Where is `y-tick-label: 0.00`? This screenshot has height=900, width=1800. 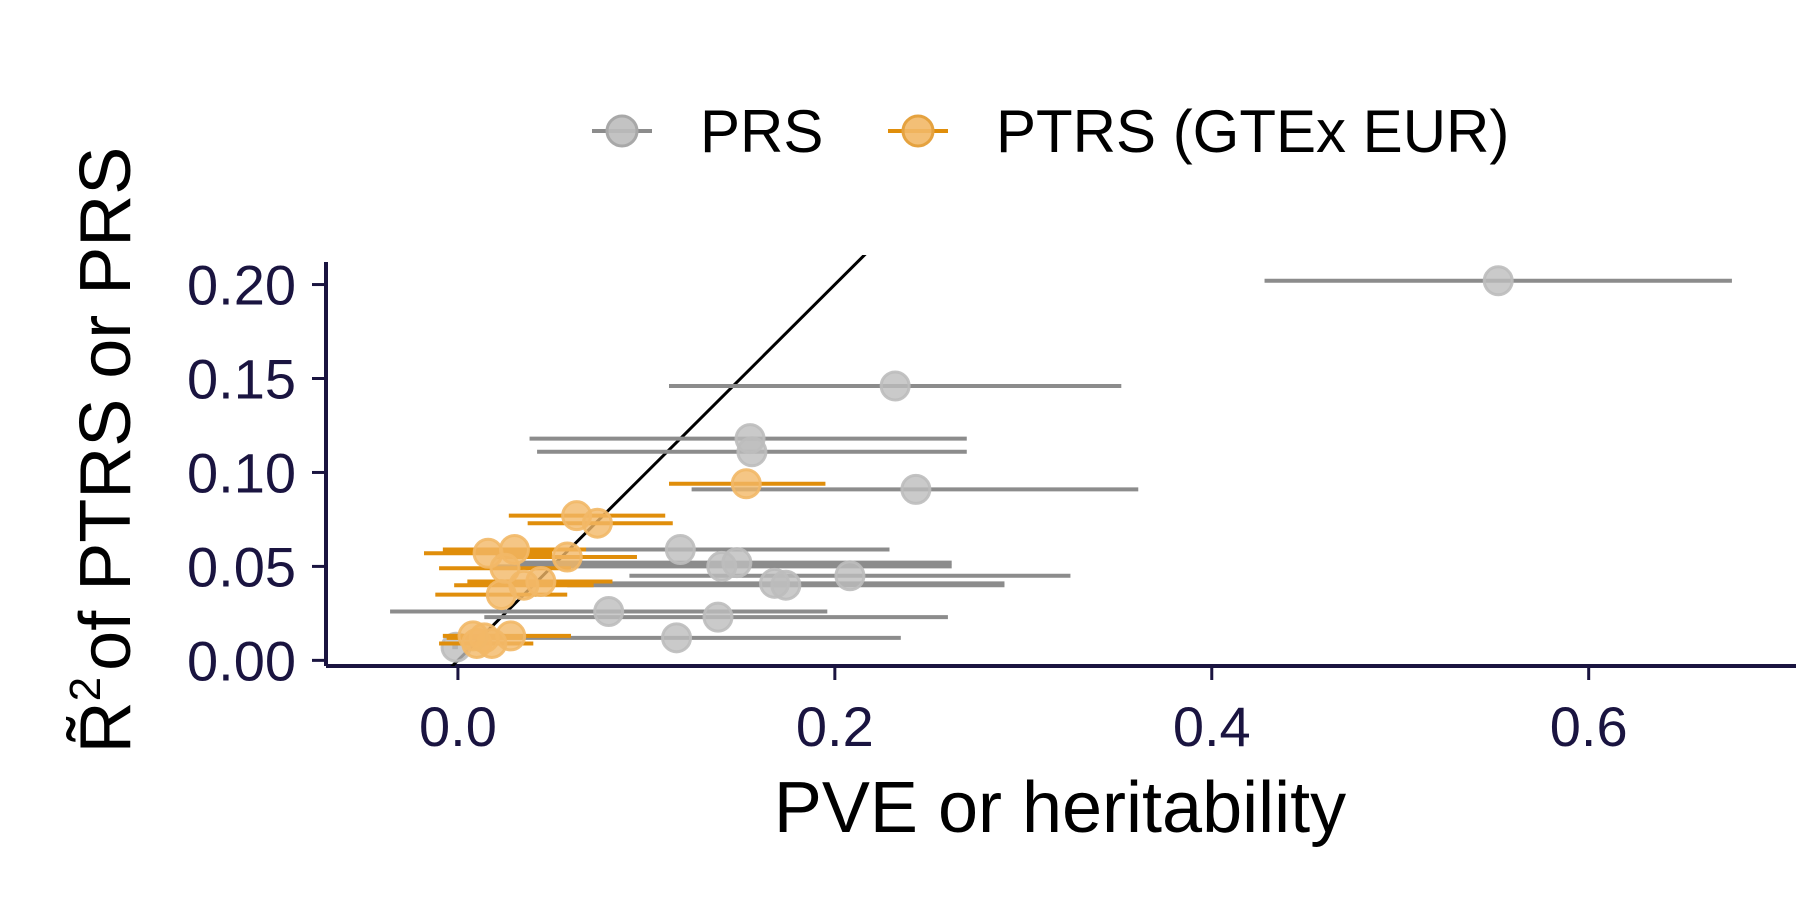 y-tick-label: 0.00 is located at coordinates (241, 660).